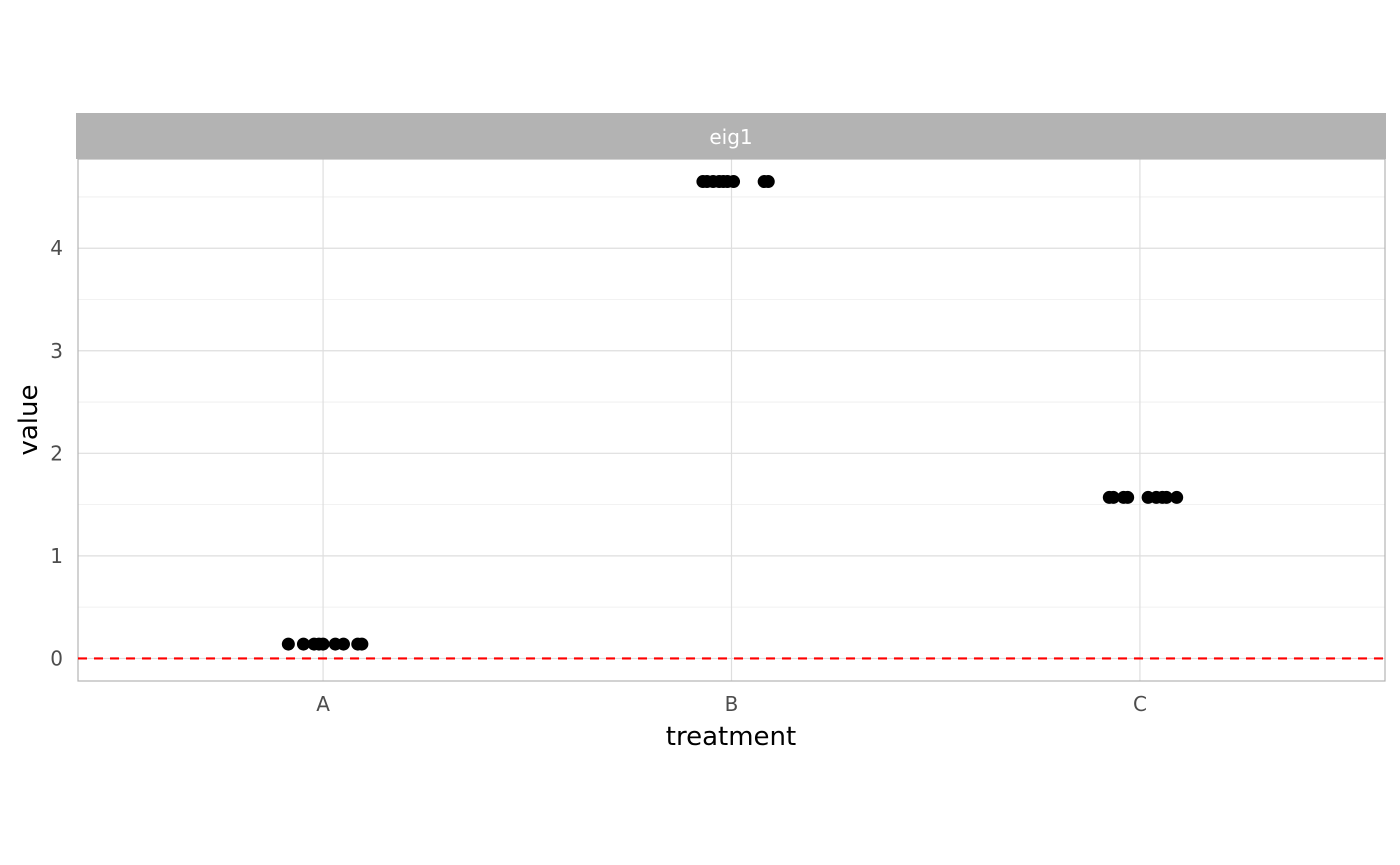 This screenshot has height=865, width=1400. What do you see at coordinates (56, 556) in the screenshot?
I see `y-tick-label: 1` at bounding box center [56, 556].